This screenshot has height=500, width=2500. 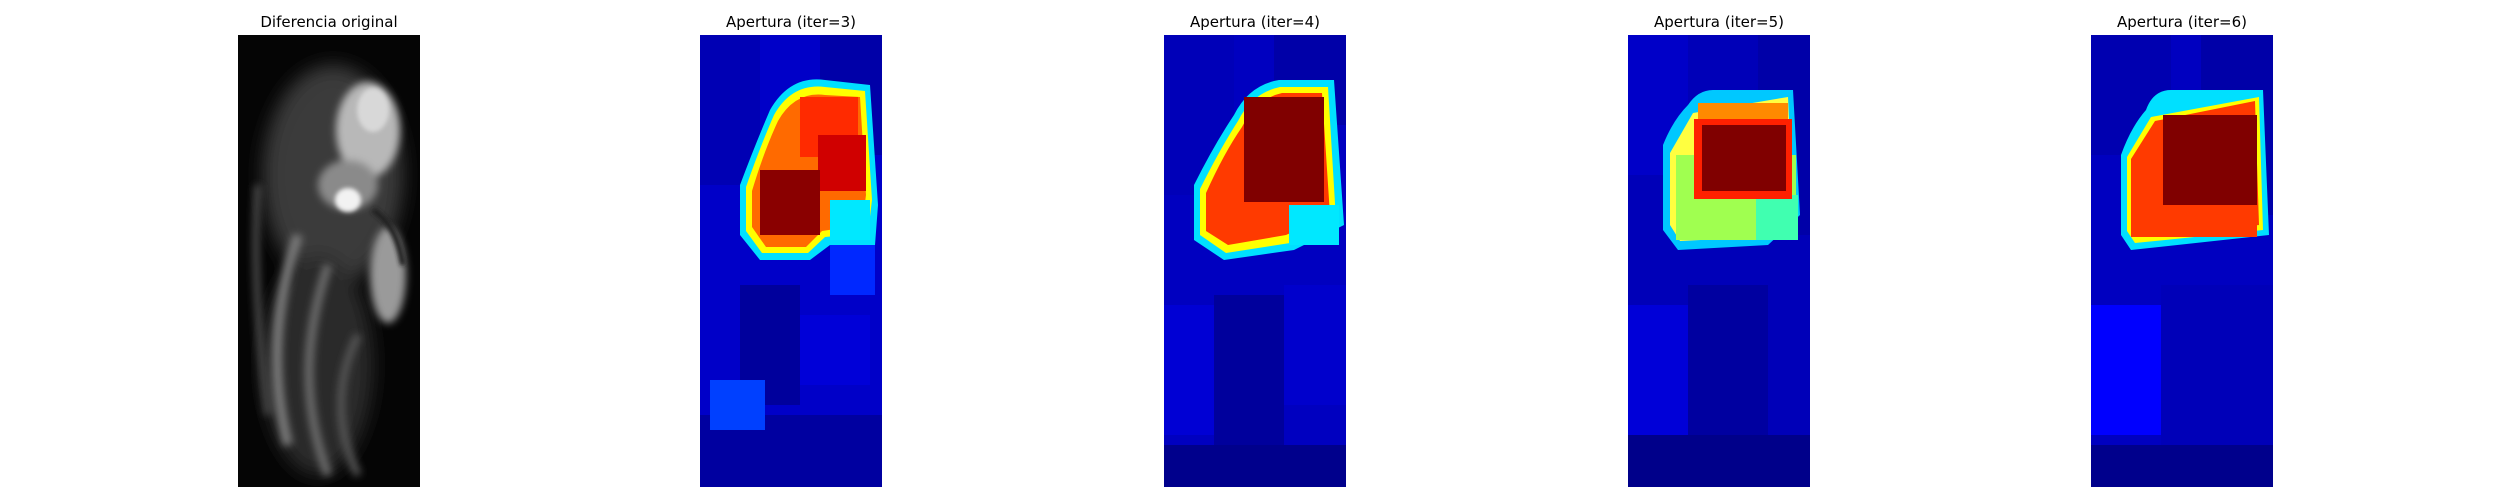 I want to click on grayscale-difference-image, so click(x=329, y=261).